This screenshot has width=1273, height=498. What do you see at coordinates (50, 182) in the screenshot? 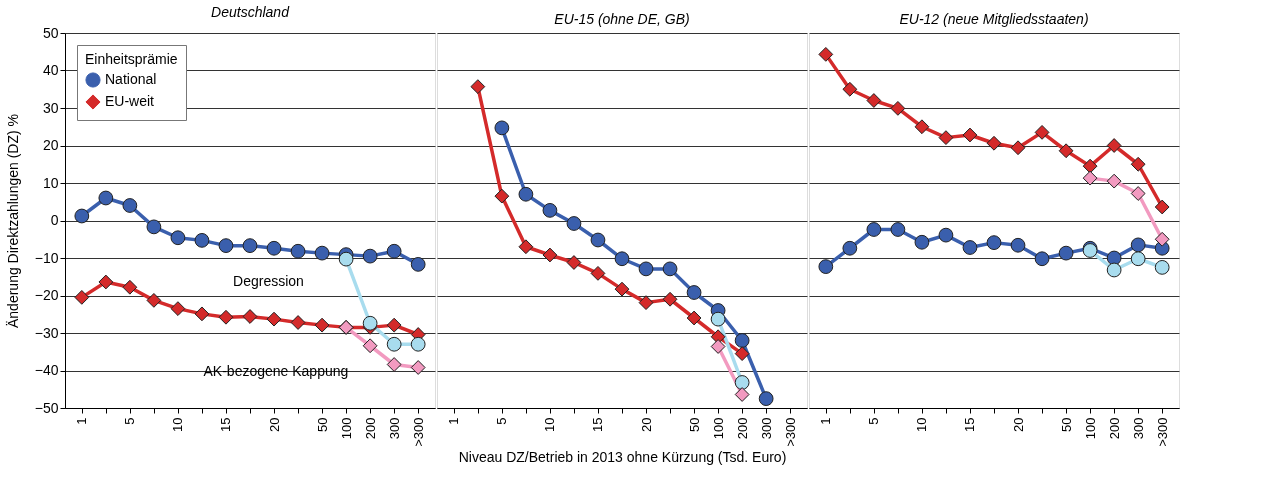
I see `y-tick-label: 10` at bounding box center [50, 182].